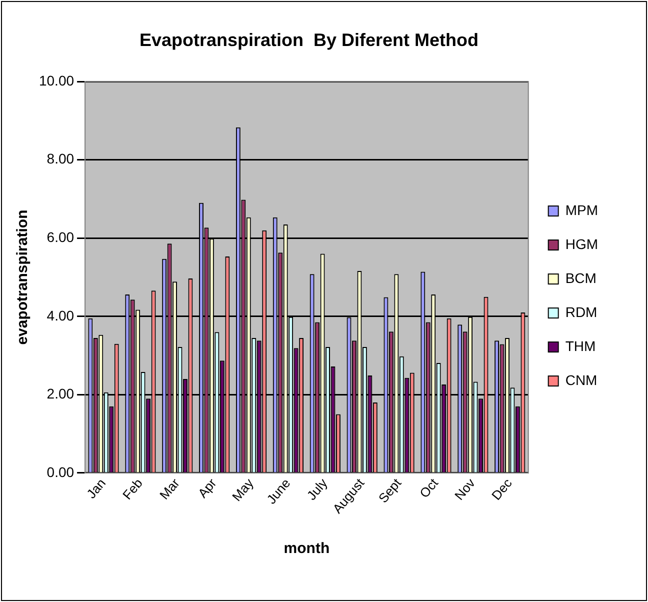 The width and height of the screenshot is (648, 602). Describe the element at coordinates (60, 158) in the screenshot. I see `y-tick-label: 8.00` at that location.